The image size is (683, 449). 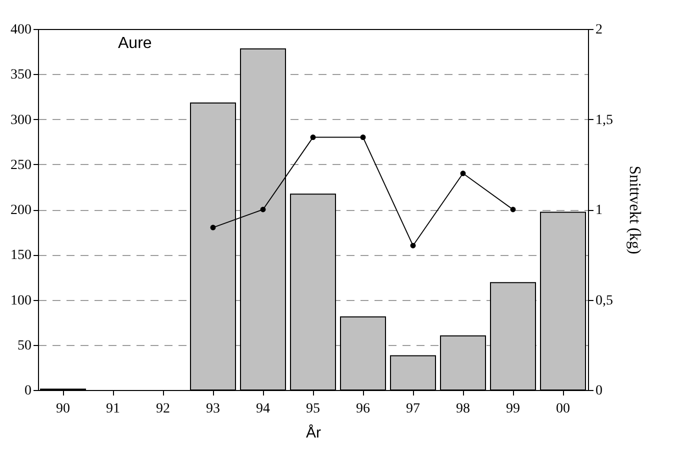 I want to click on y2-tick-label: 1, so click(x=599, y=210).